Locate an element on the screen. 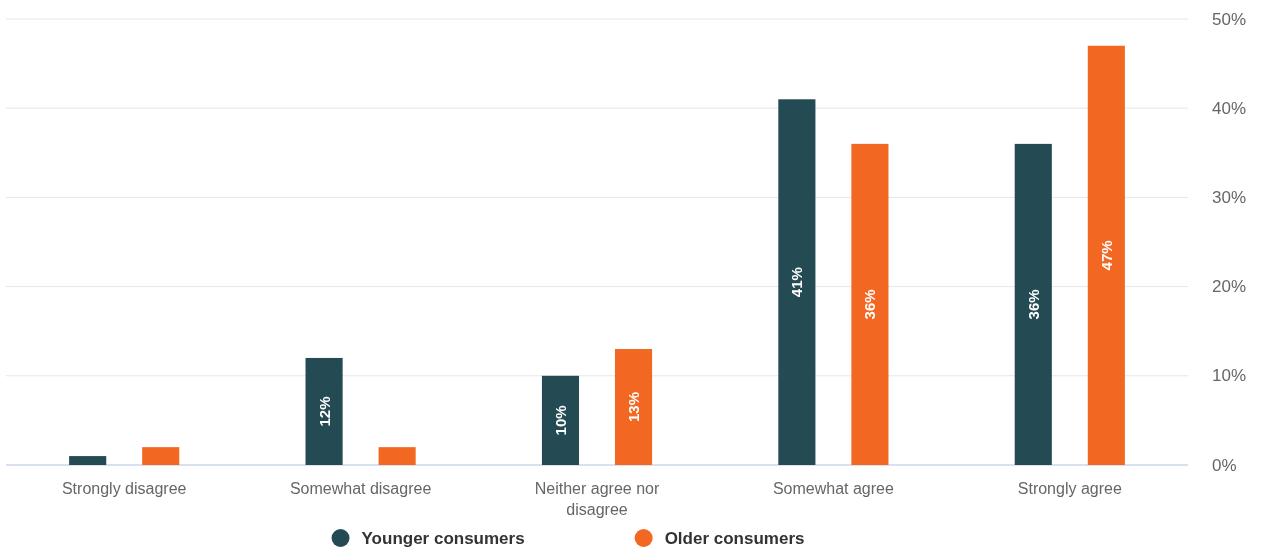 This screenshot has height=551, width=1266. y-tick-label: 40% is located at coordinates (1229, 108).